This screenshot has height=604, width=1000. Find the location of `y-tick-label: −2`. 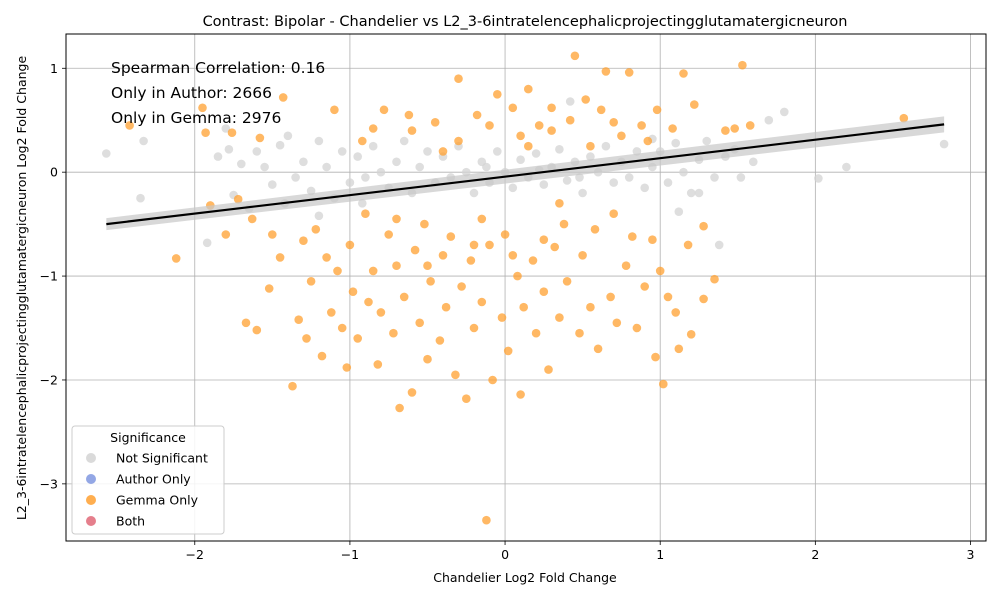

y-tick-label: −2 is located at coordinates (49, 379).